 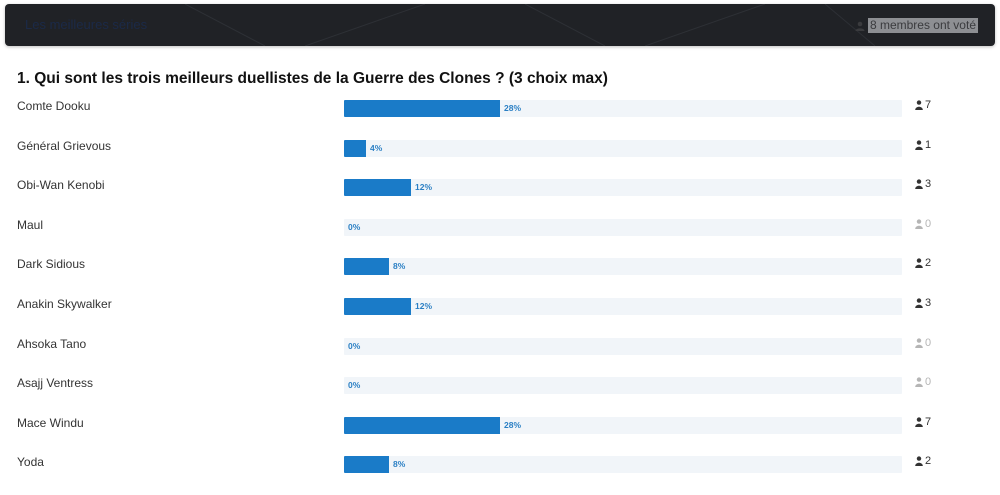 What do you see at coordinates (64, 304) in the screenshot?
I see `poll-option-label: Anakin Skywalker` at bounding box center [64, 304].